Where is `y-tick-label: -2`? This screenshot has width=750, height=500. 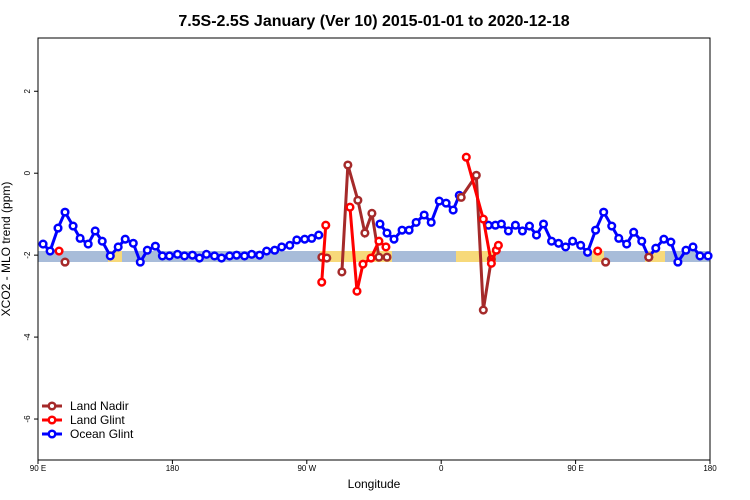 y-tick-label: -2 is located at coordinates (27, 255).